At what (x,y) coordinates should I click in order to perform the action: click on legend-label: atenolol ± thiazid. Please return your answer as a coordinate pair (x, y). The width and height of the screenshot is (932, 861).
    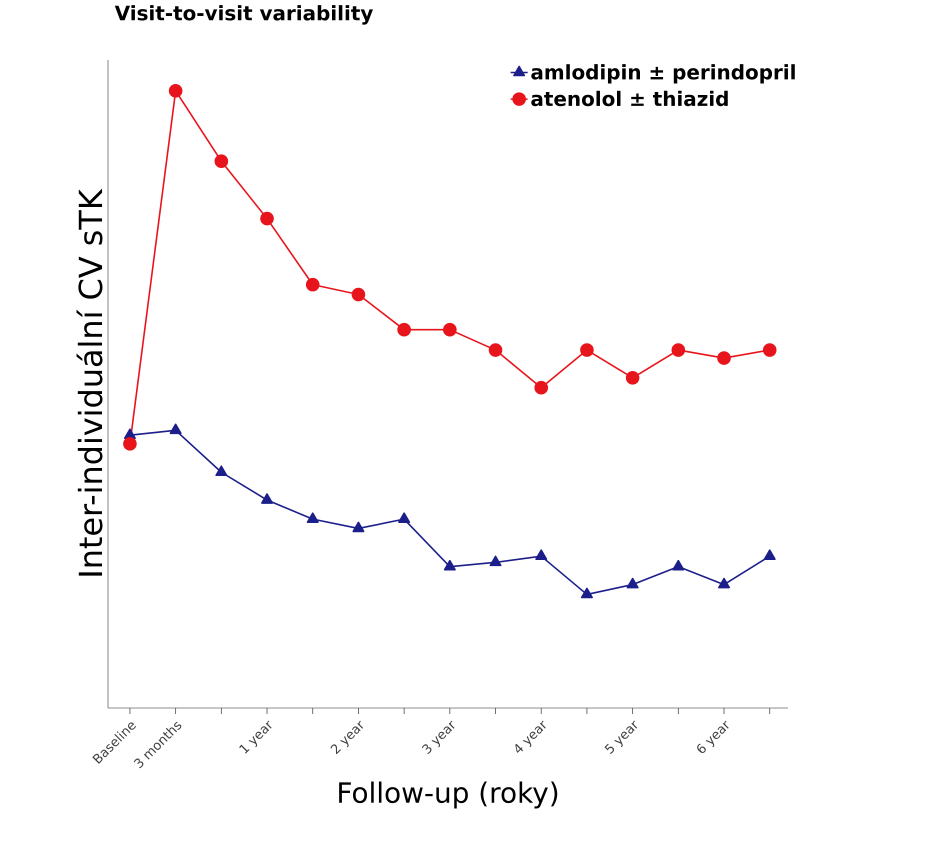
    Looking at the image, I should click on (629, 98).